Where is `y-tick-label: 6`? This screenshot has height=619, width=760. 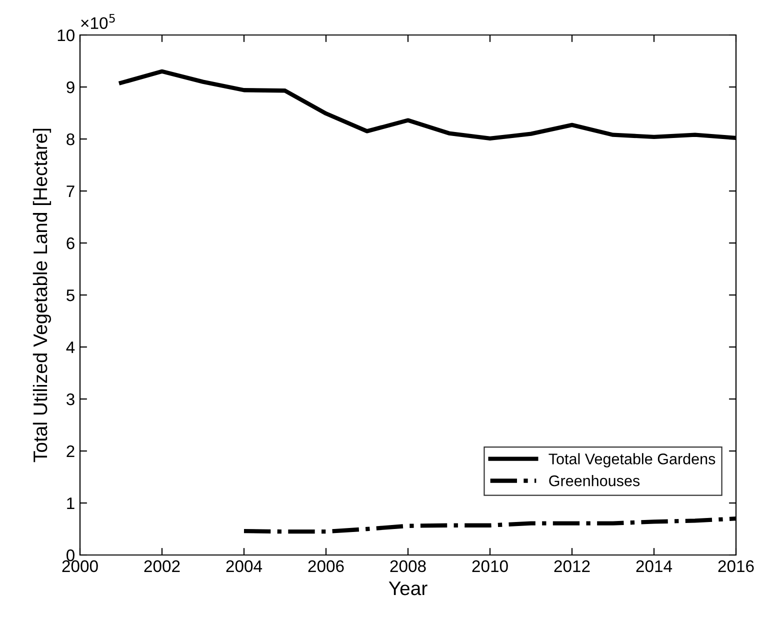 y-tick-label: 6 is located at coordinates (70, 243).